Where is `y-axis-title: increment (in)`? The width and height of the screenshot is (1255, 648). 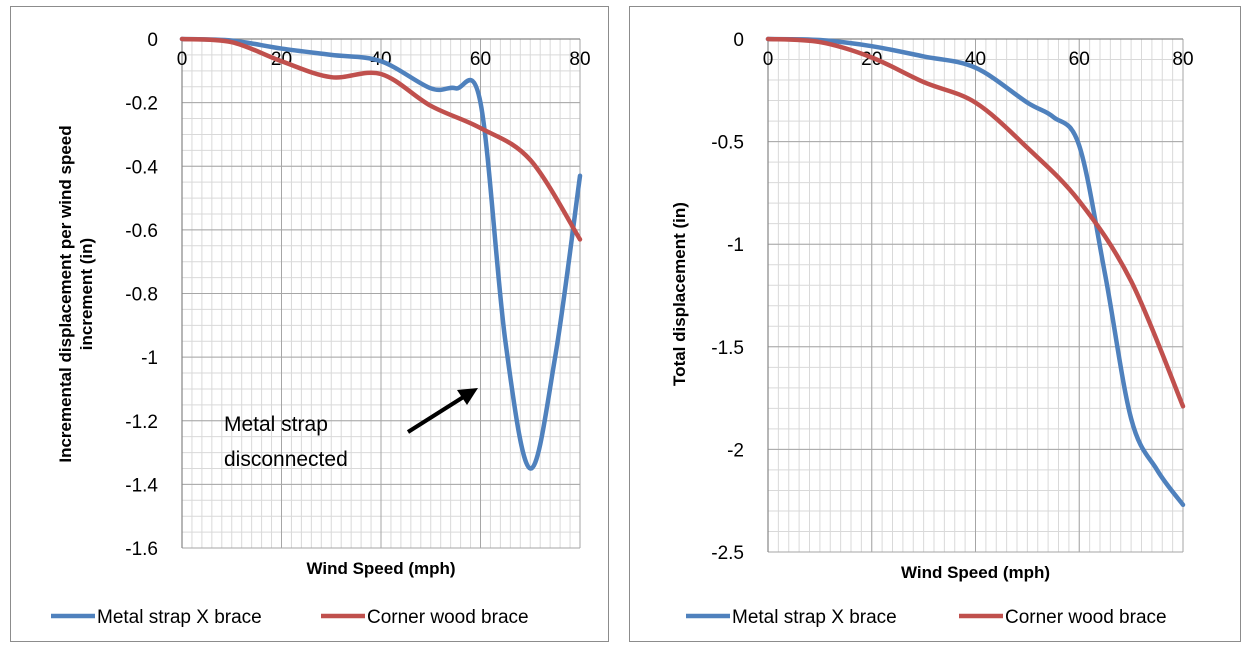 y-axis-title: increment (in) is located at coordinates (86, 294).